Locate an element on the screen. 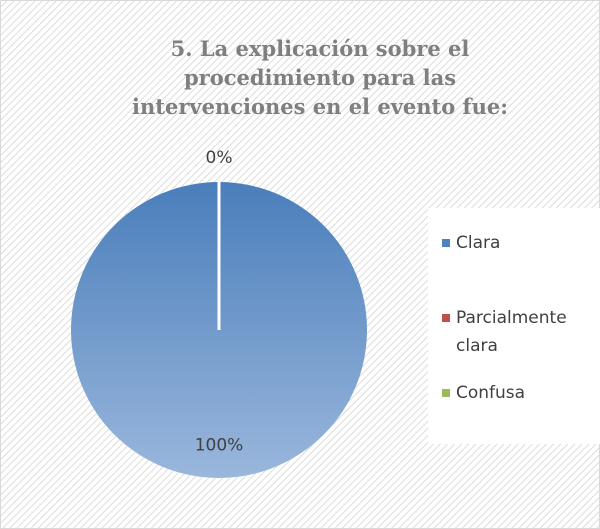  legend-entry: Confusa is located at coordinates (517, 393).